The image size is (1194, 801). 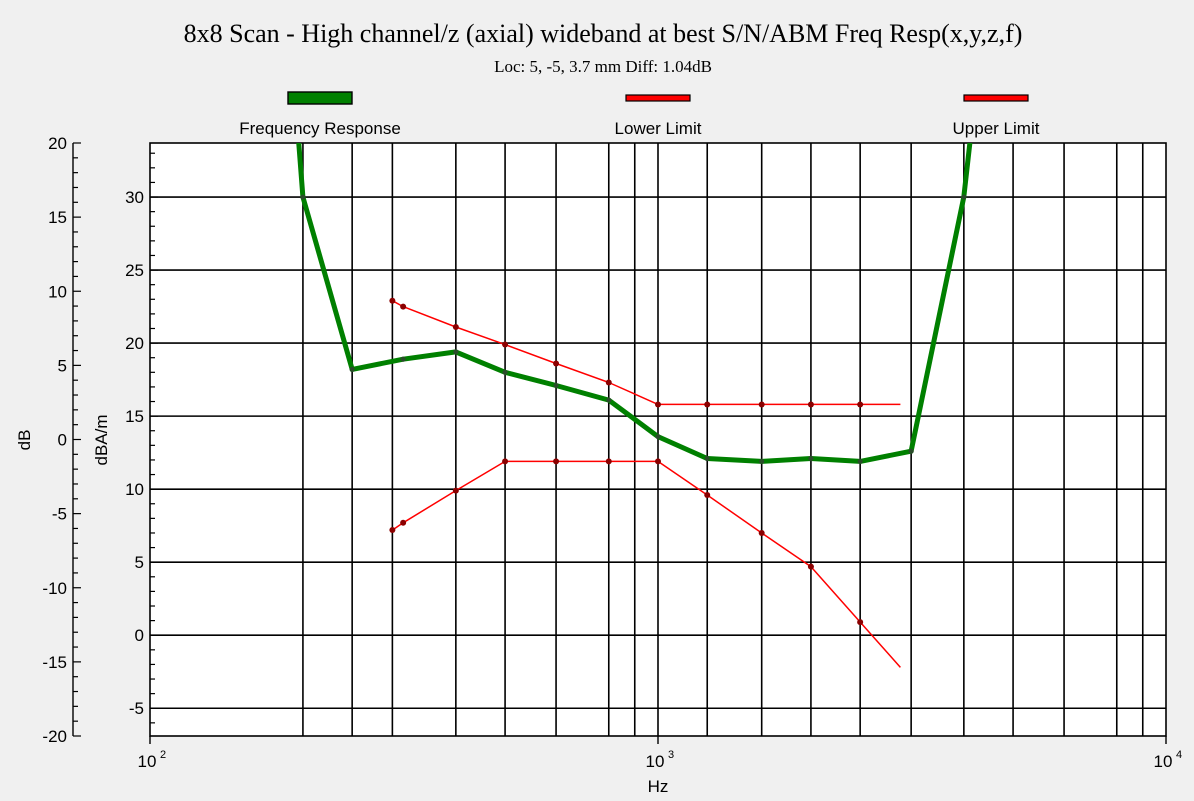 What do you see at coordinates (57, 291) in the screenshot?
I see `y-left-tick-label: 10` at bounding box center [57, 291].